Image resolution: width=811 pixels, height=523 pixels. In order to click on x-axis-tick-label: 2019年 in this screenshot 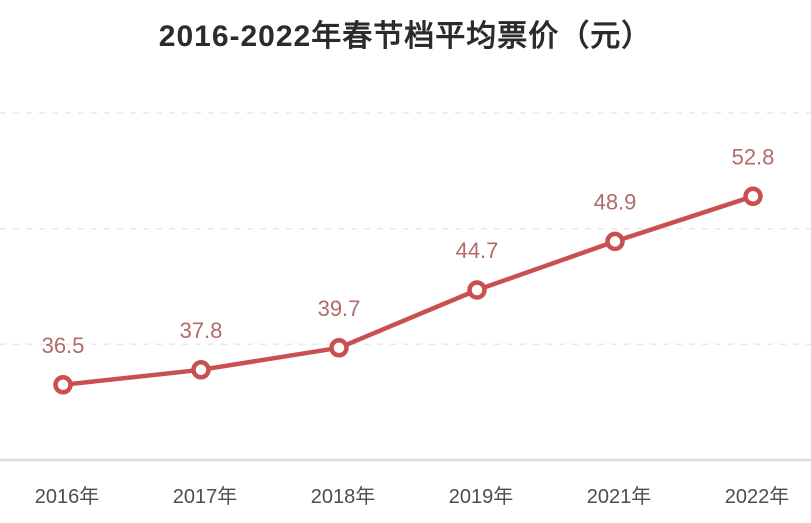, I will do `click(481, 496)`.